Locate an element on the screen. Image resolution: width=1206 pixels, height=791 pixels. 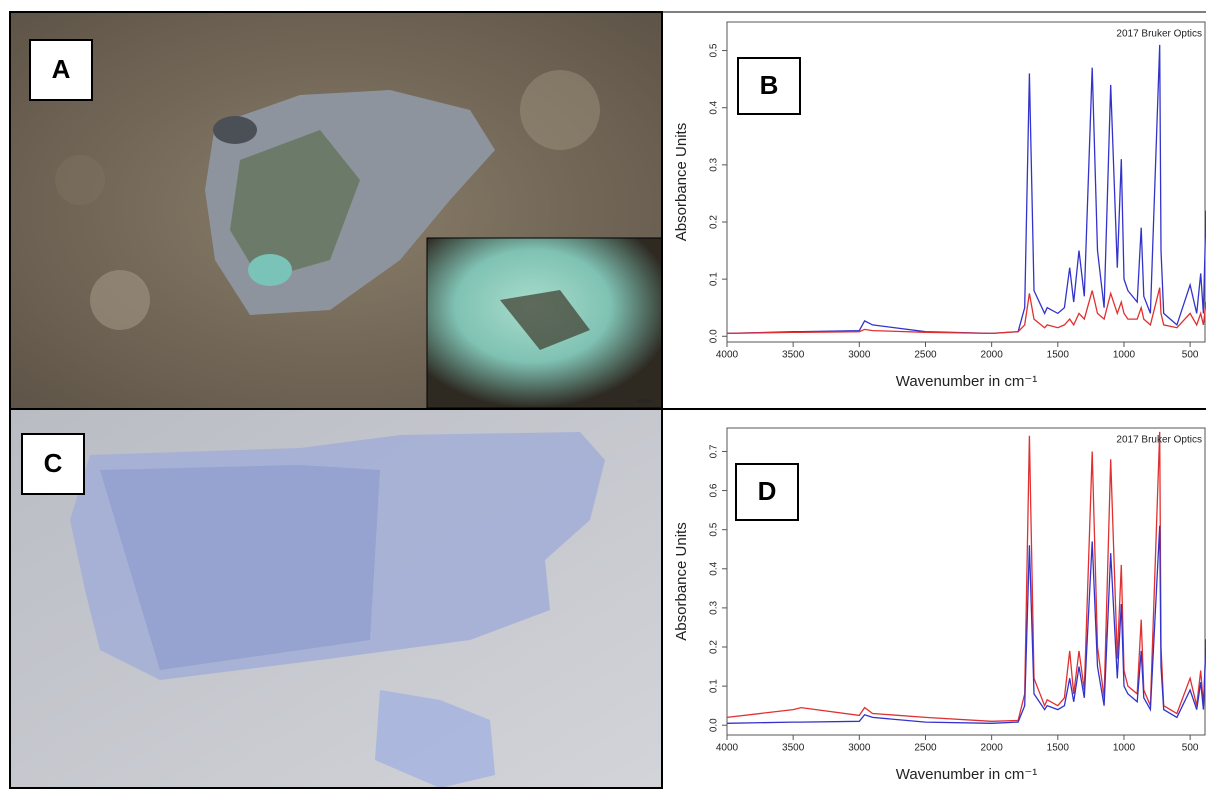
panel-letter: A is located at coordinates (61, 69).